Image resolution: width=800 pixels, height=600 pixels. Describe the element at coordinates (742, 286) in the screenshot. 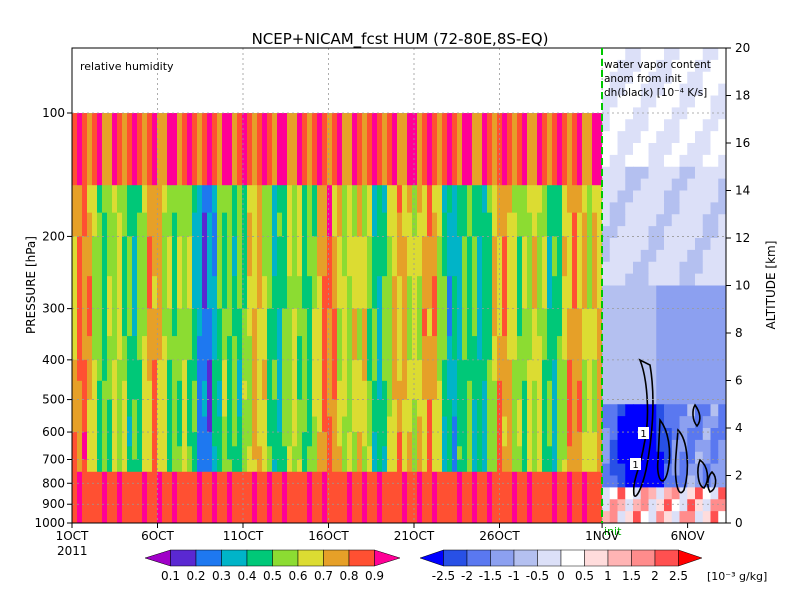

I see `altitude-tick-label-5: 10` at that location.